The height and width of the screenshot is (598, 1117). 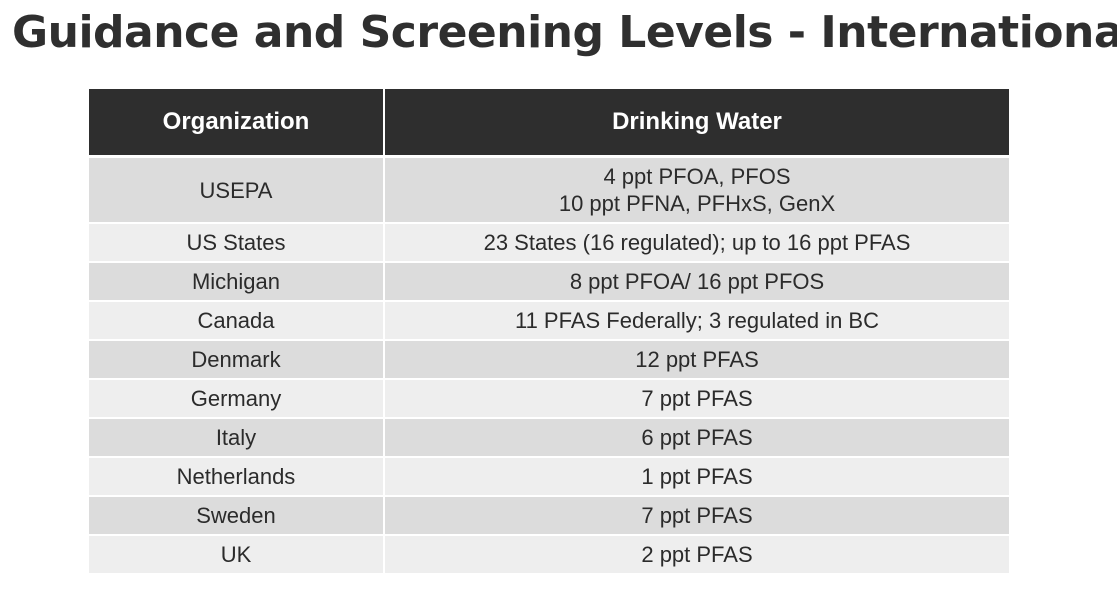 I want to click on organization-cell: UK, so click(x=236, y=553).